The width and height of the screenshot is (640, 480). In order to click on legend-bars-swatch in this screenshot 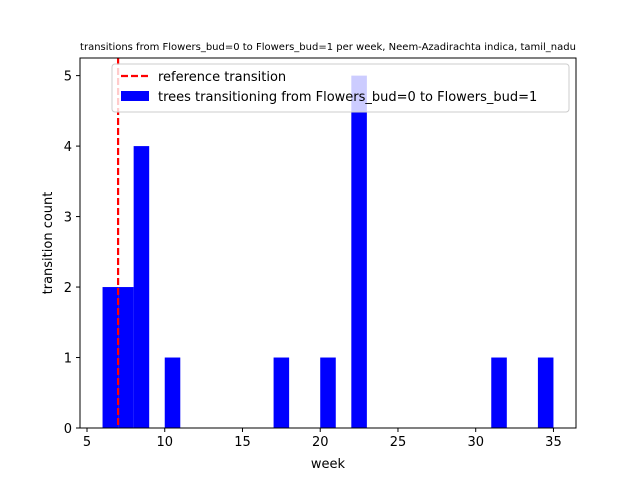, I will do `click(135, 96)`.